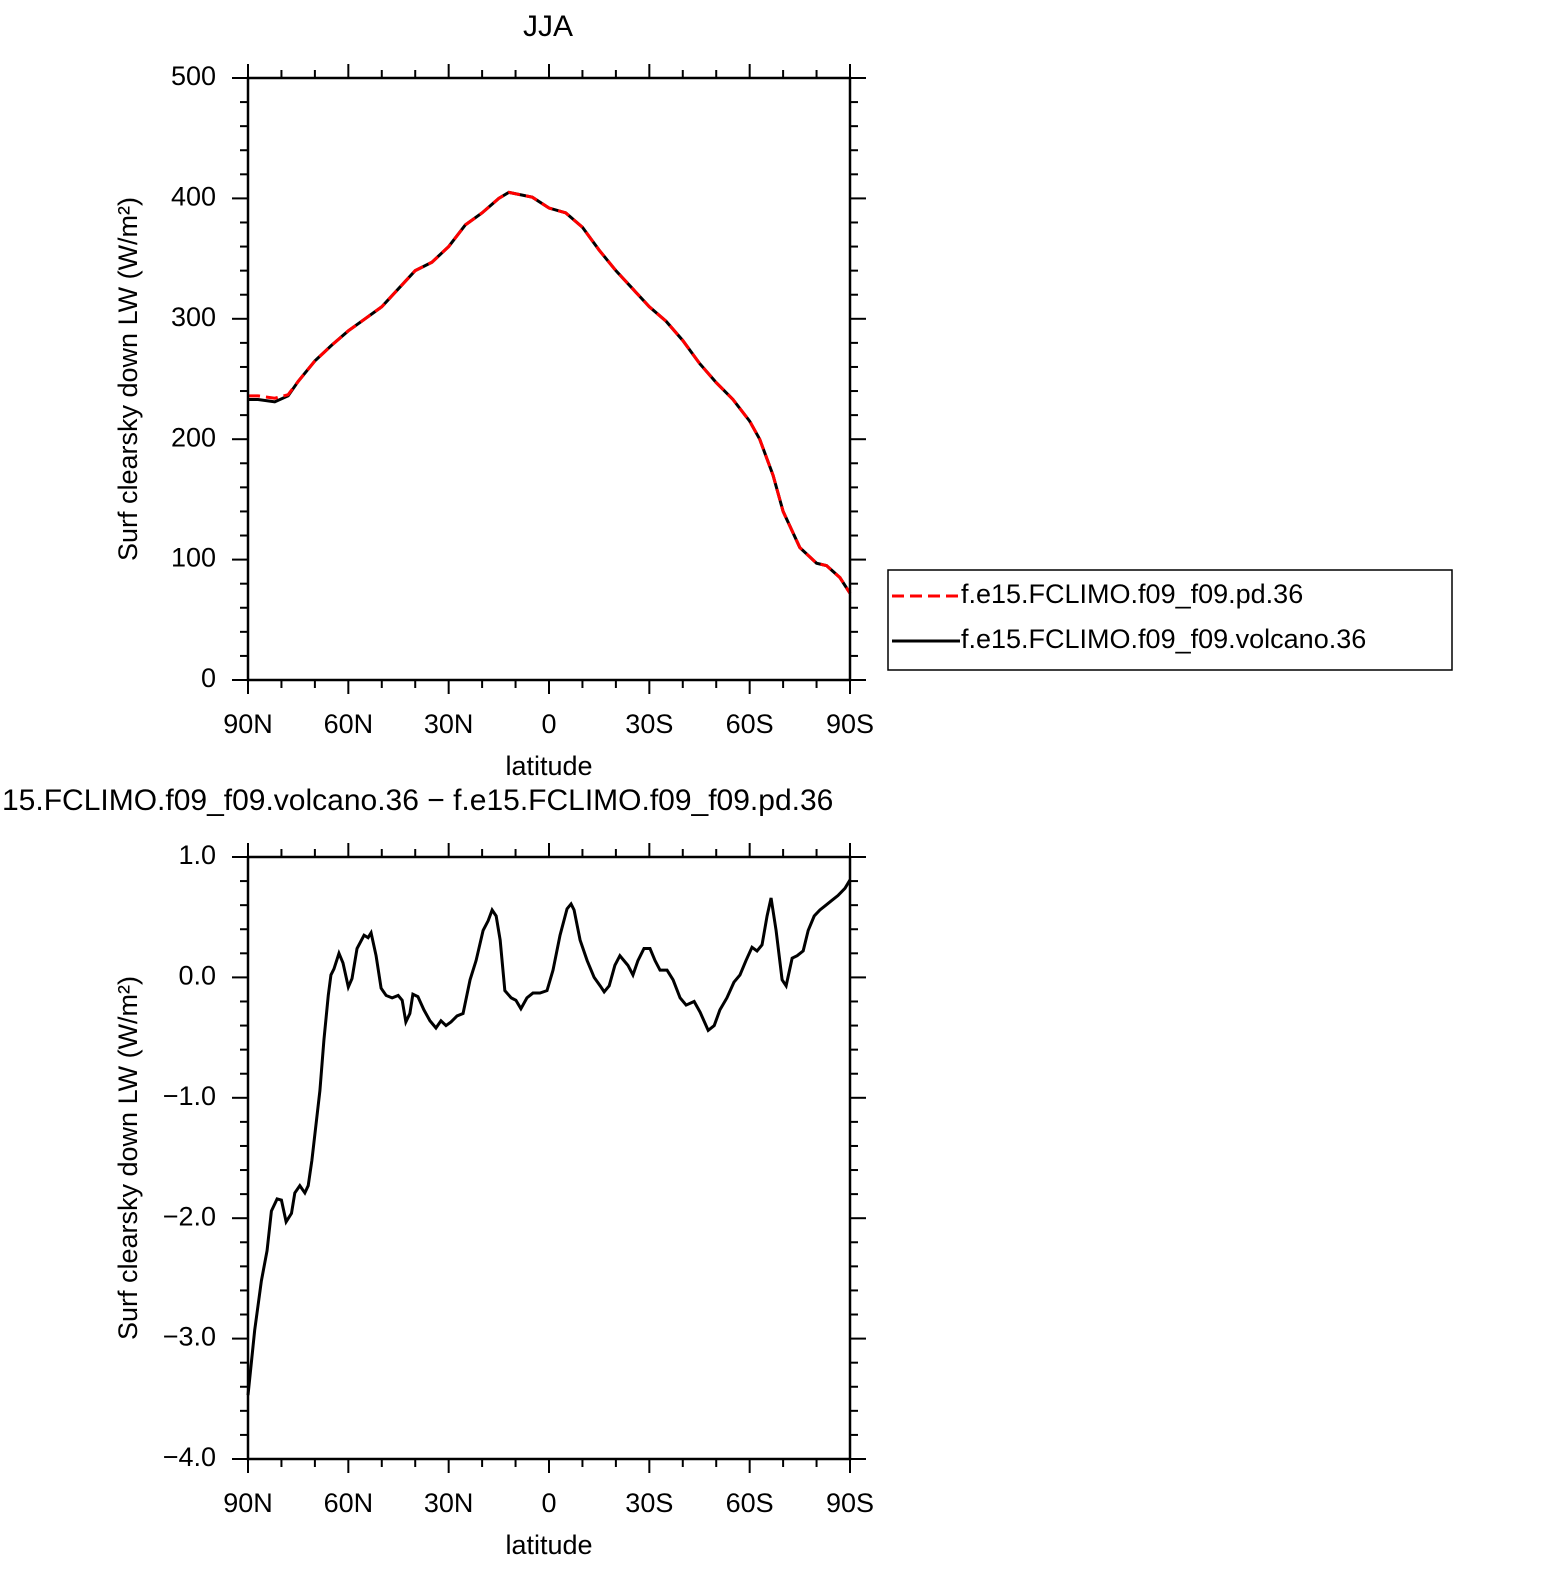 The image size is (1560, 1569). I want to click on y-tick-label: 0, so click(208, 678).